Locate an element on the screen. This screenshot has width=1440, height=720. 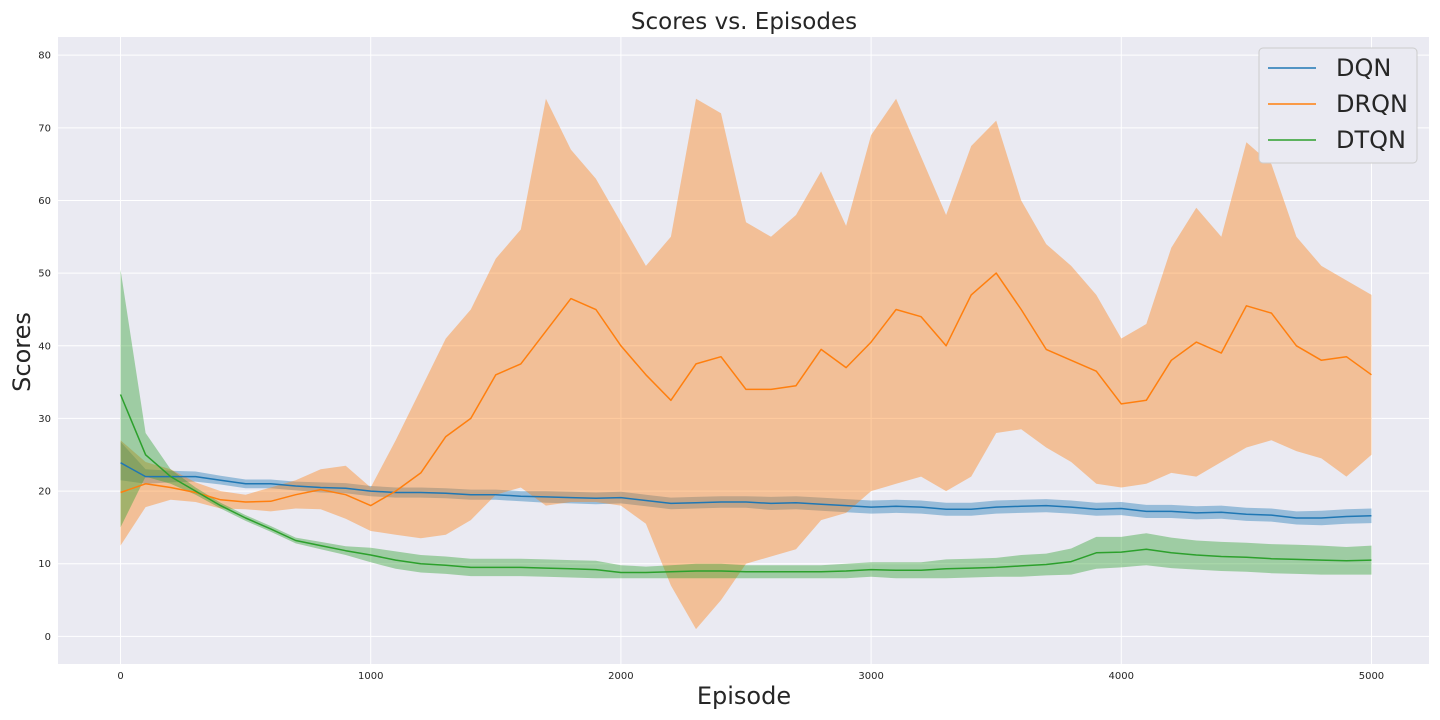
chart-title: Scores vs. Episodes is located at coordinates (744, 22).